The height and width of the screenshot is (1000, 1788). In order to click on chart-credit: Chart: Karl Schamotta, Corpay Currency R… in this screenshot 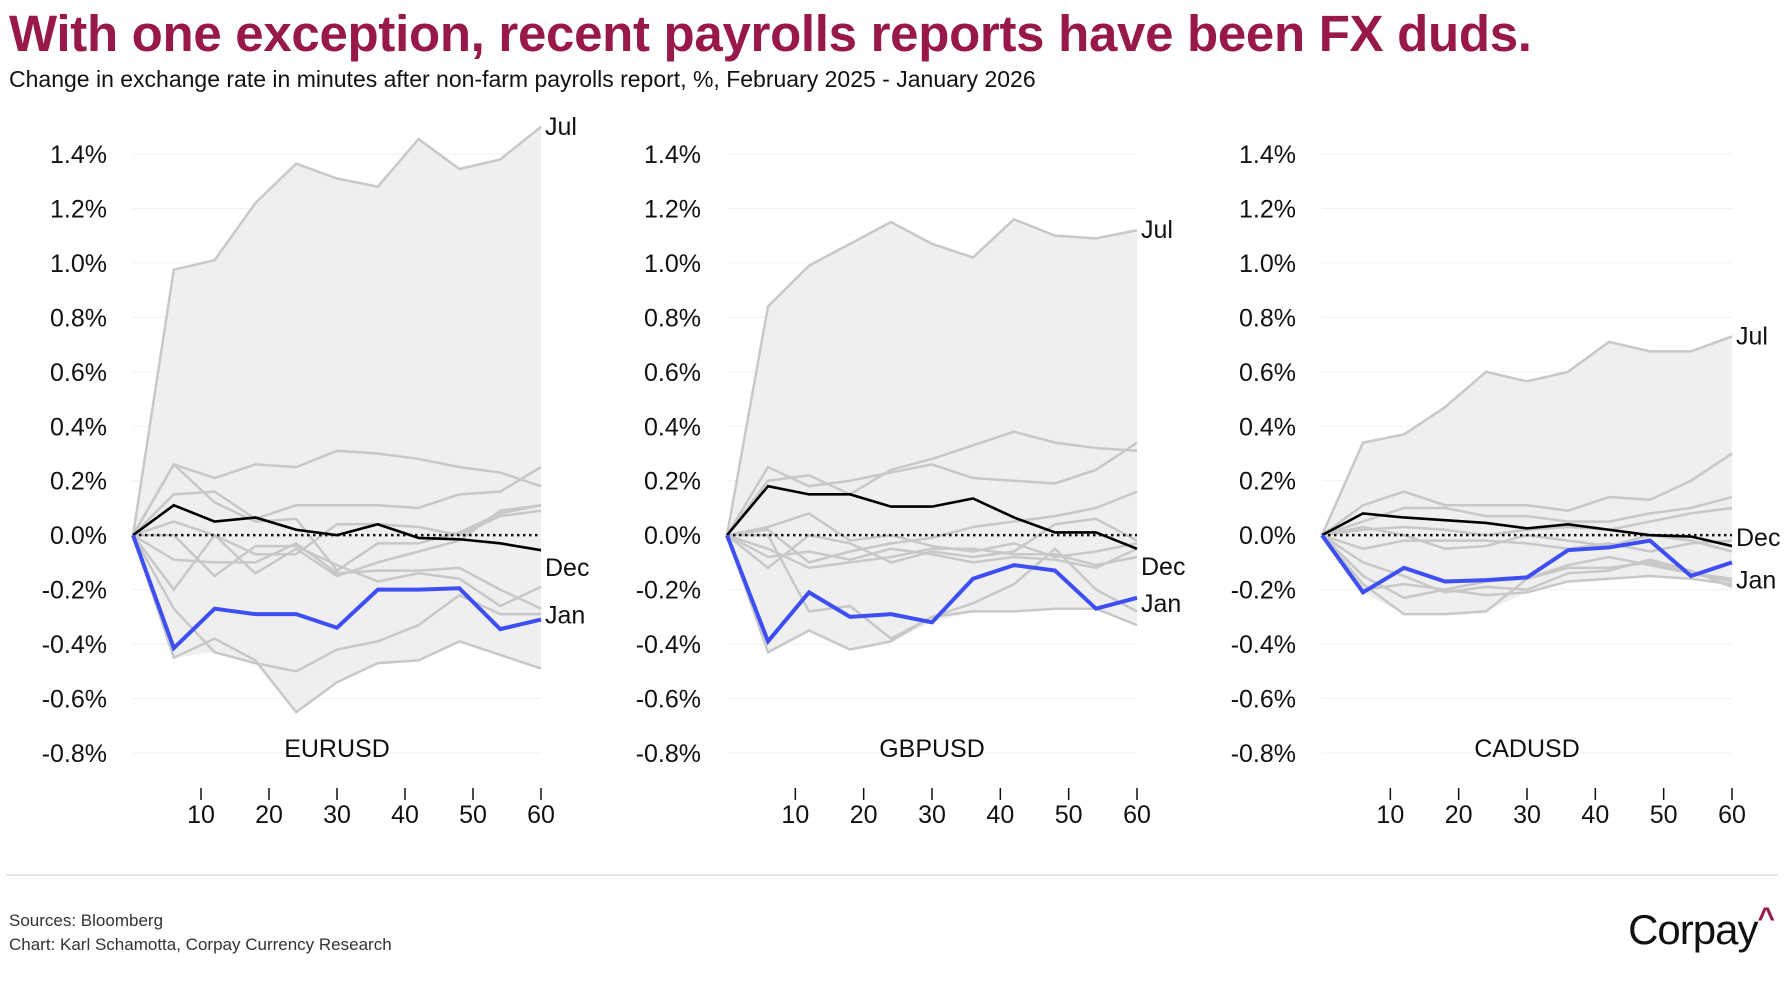, I will do `click(200, 944)`.